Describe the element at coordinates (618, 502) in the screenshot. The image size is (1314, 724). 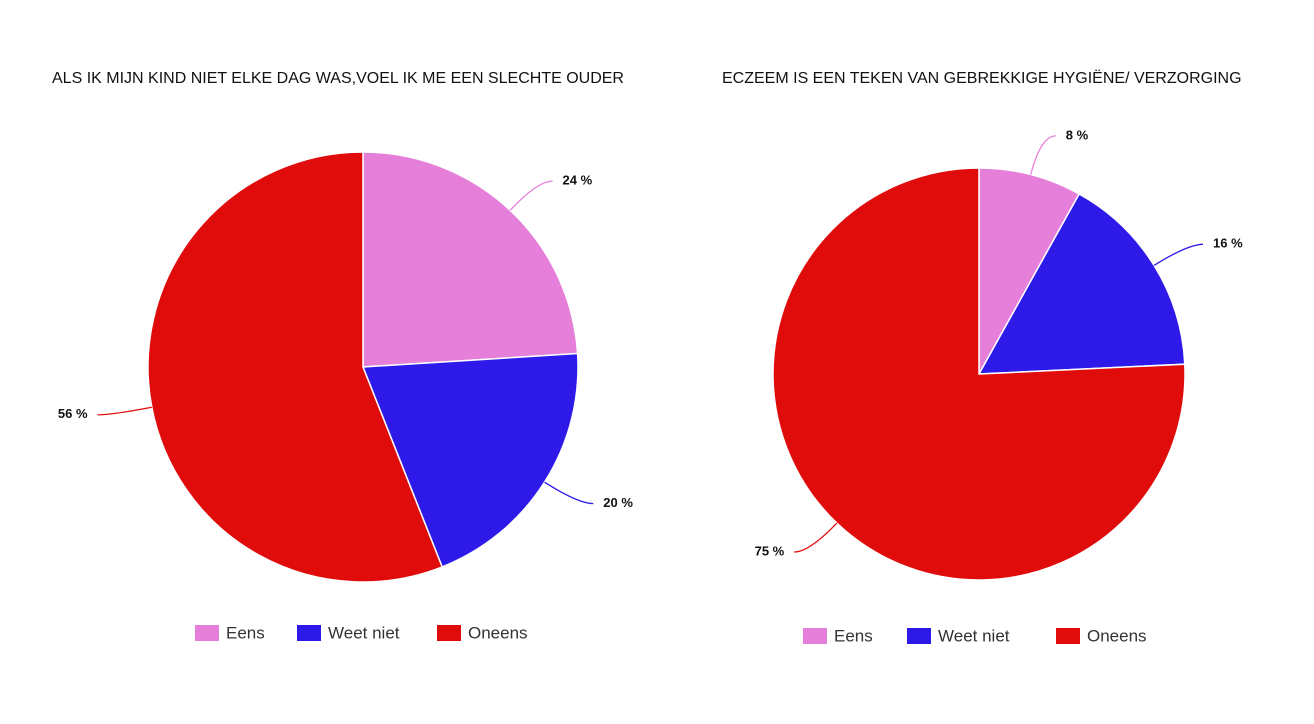
I see `value-label: 20 %` at that location.